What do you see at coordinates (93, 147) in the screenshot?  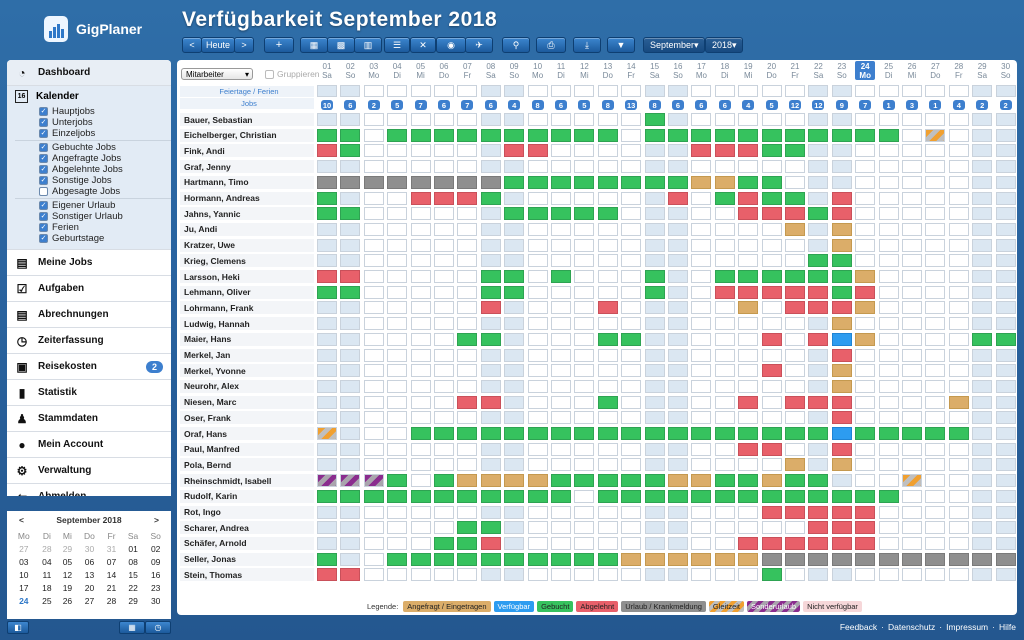 I see `kalender-filter-checkbox: ✓ Gebuchte Jobs` at bounding box center [93, 147].